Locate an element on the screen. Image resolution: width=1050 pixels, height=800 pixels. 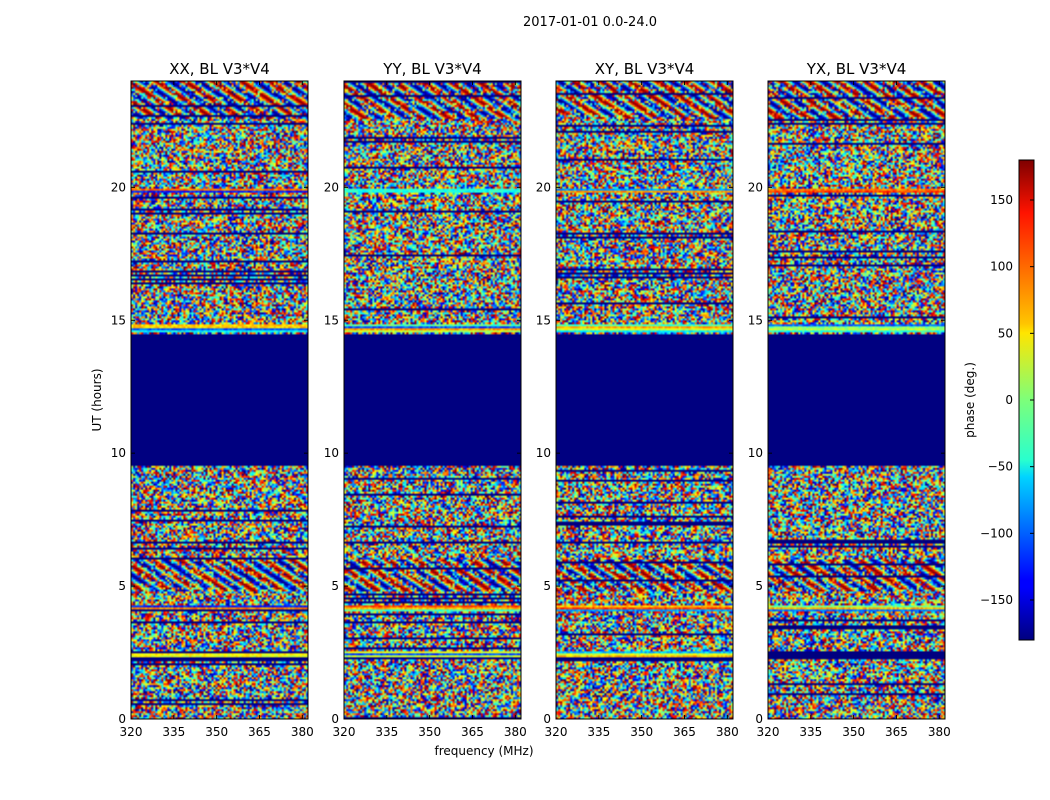
colorbar-tick-label: 0 is located at coordinates (1009, 400).